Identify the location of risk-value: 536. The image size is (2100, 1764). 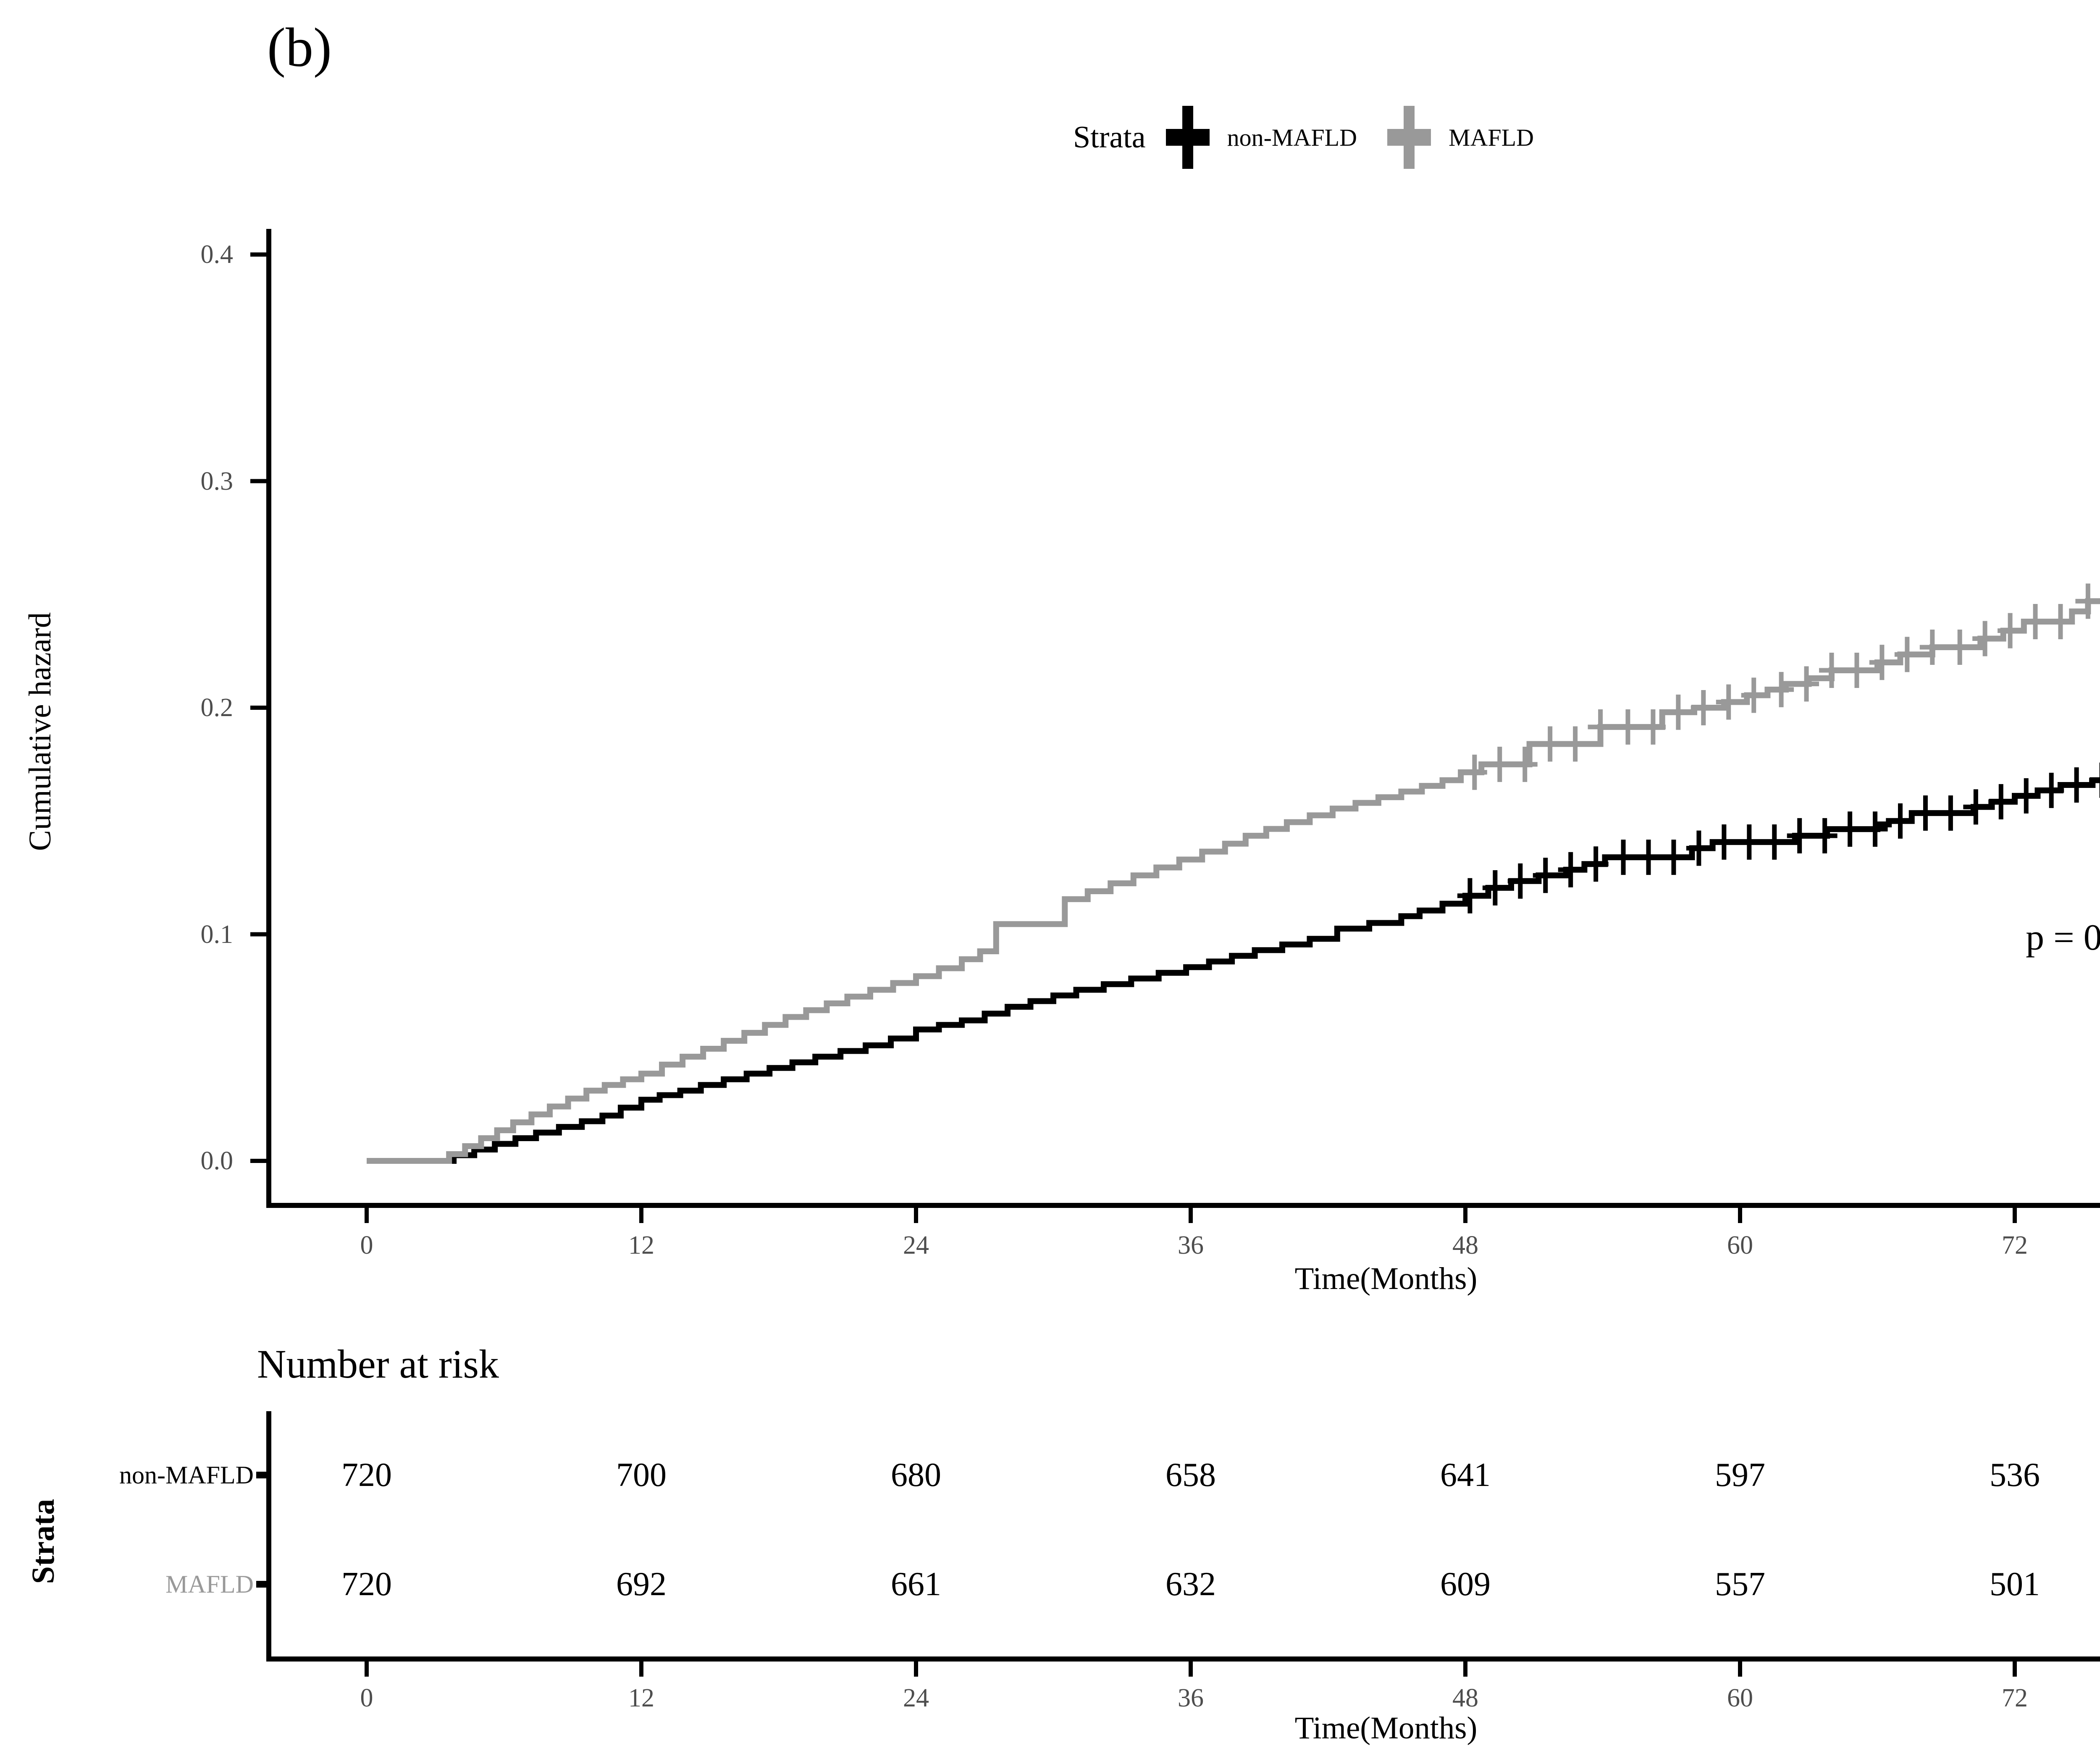
(2015, 1475).